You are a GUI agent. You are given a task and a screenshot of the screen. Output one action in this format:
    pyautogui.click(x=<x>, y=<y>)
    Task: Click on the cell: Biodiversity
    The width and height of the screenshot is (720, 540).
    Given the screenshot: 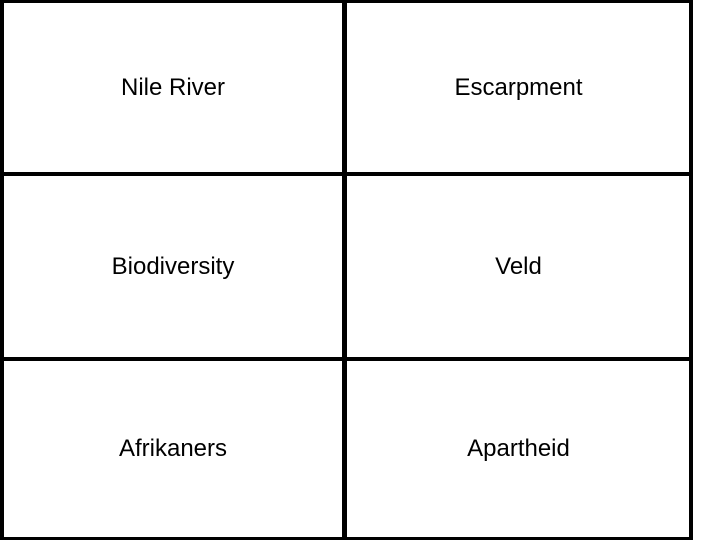 What is the action you would take?
    pyautogui.click(x=173, y=266)
    